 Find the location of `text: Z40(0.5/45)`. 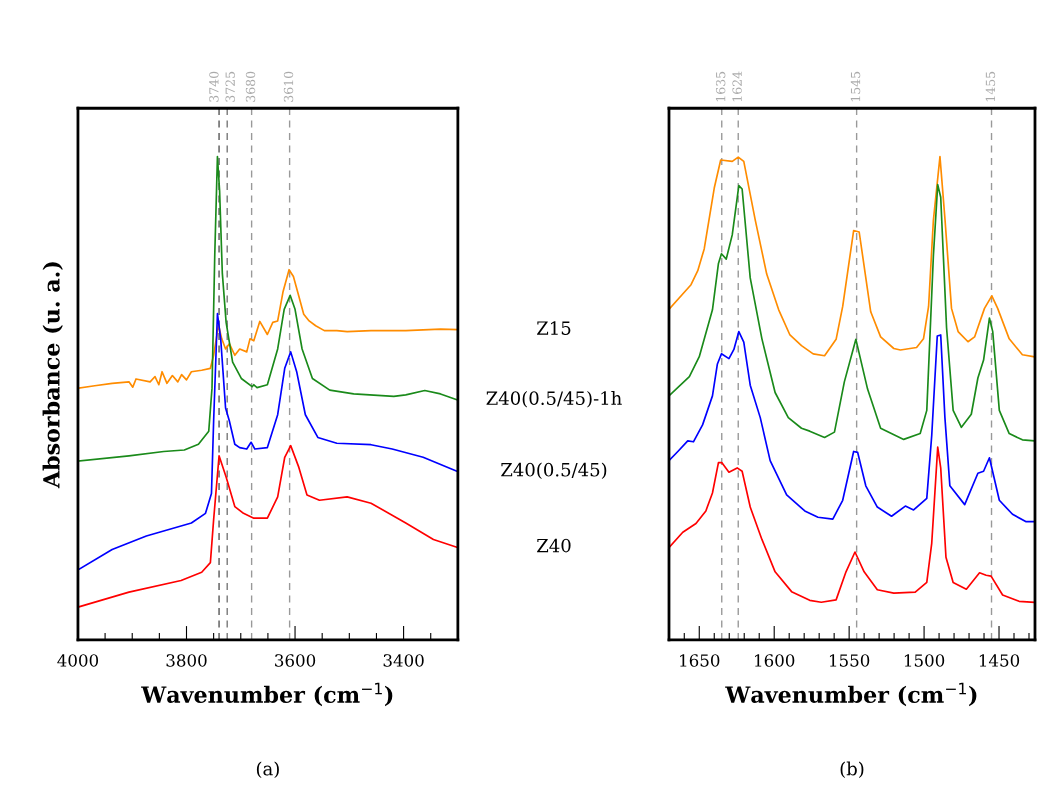

text: Z40(0.5/45) is located at coordinates (554, 471).